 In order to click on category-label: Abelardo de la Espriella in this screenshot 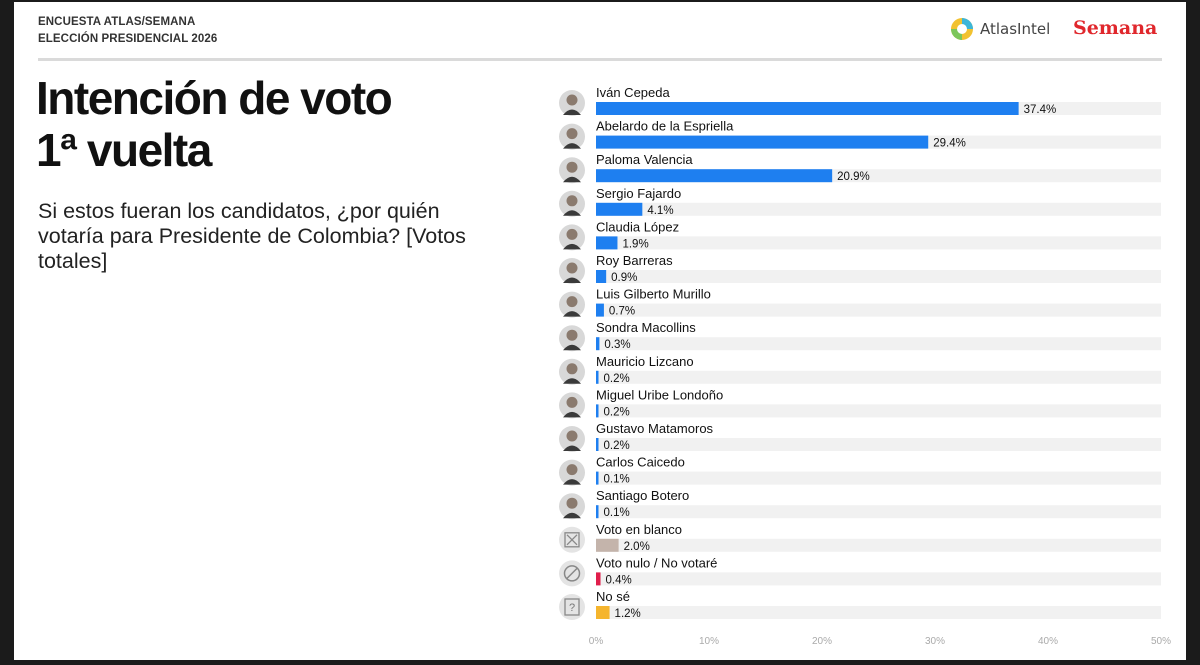, I will do `click(665, 126)`.